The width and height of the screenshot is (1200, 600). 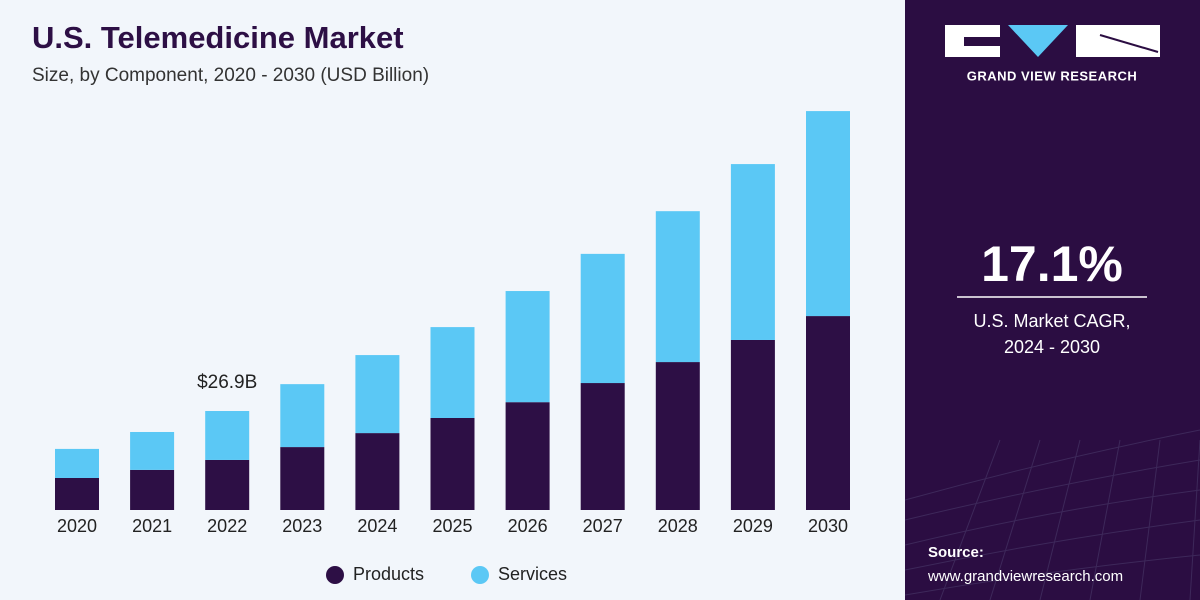 What do you see at coordinates (678, 526) in the screenshot?
I see `x-tick-label: 2028` at bounding box center [678, 526].